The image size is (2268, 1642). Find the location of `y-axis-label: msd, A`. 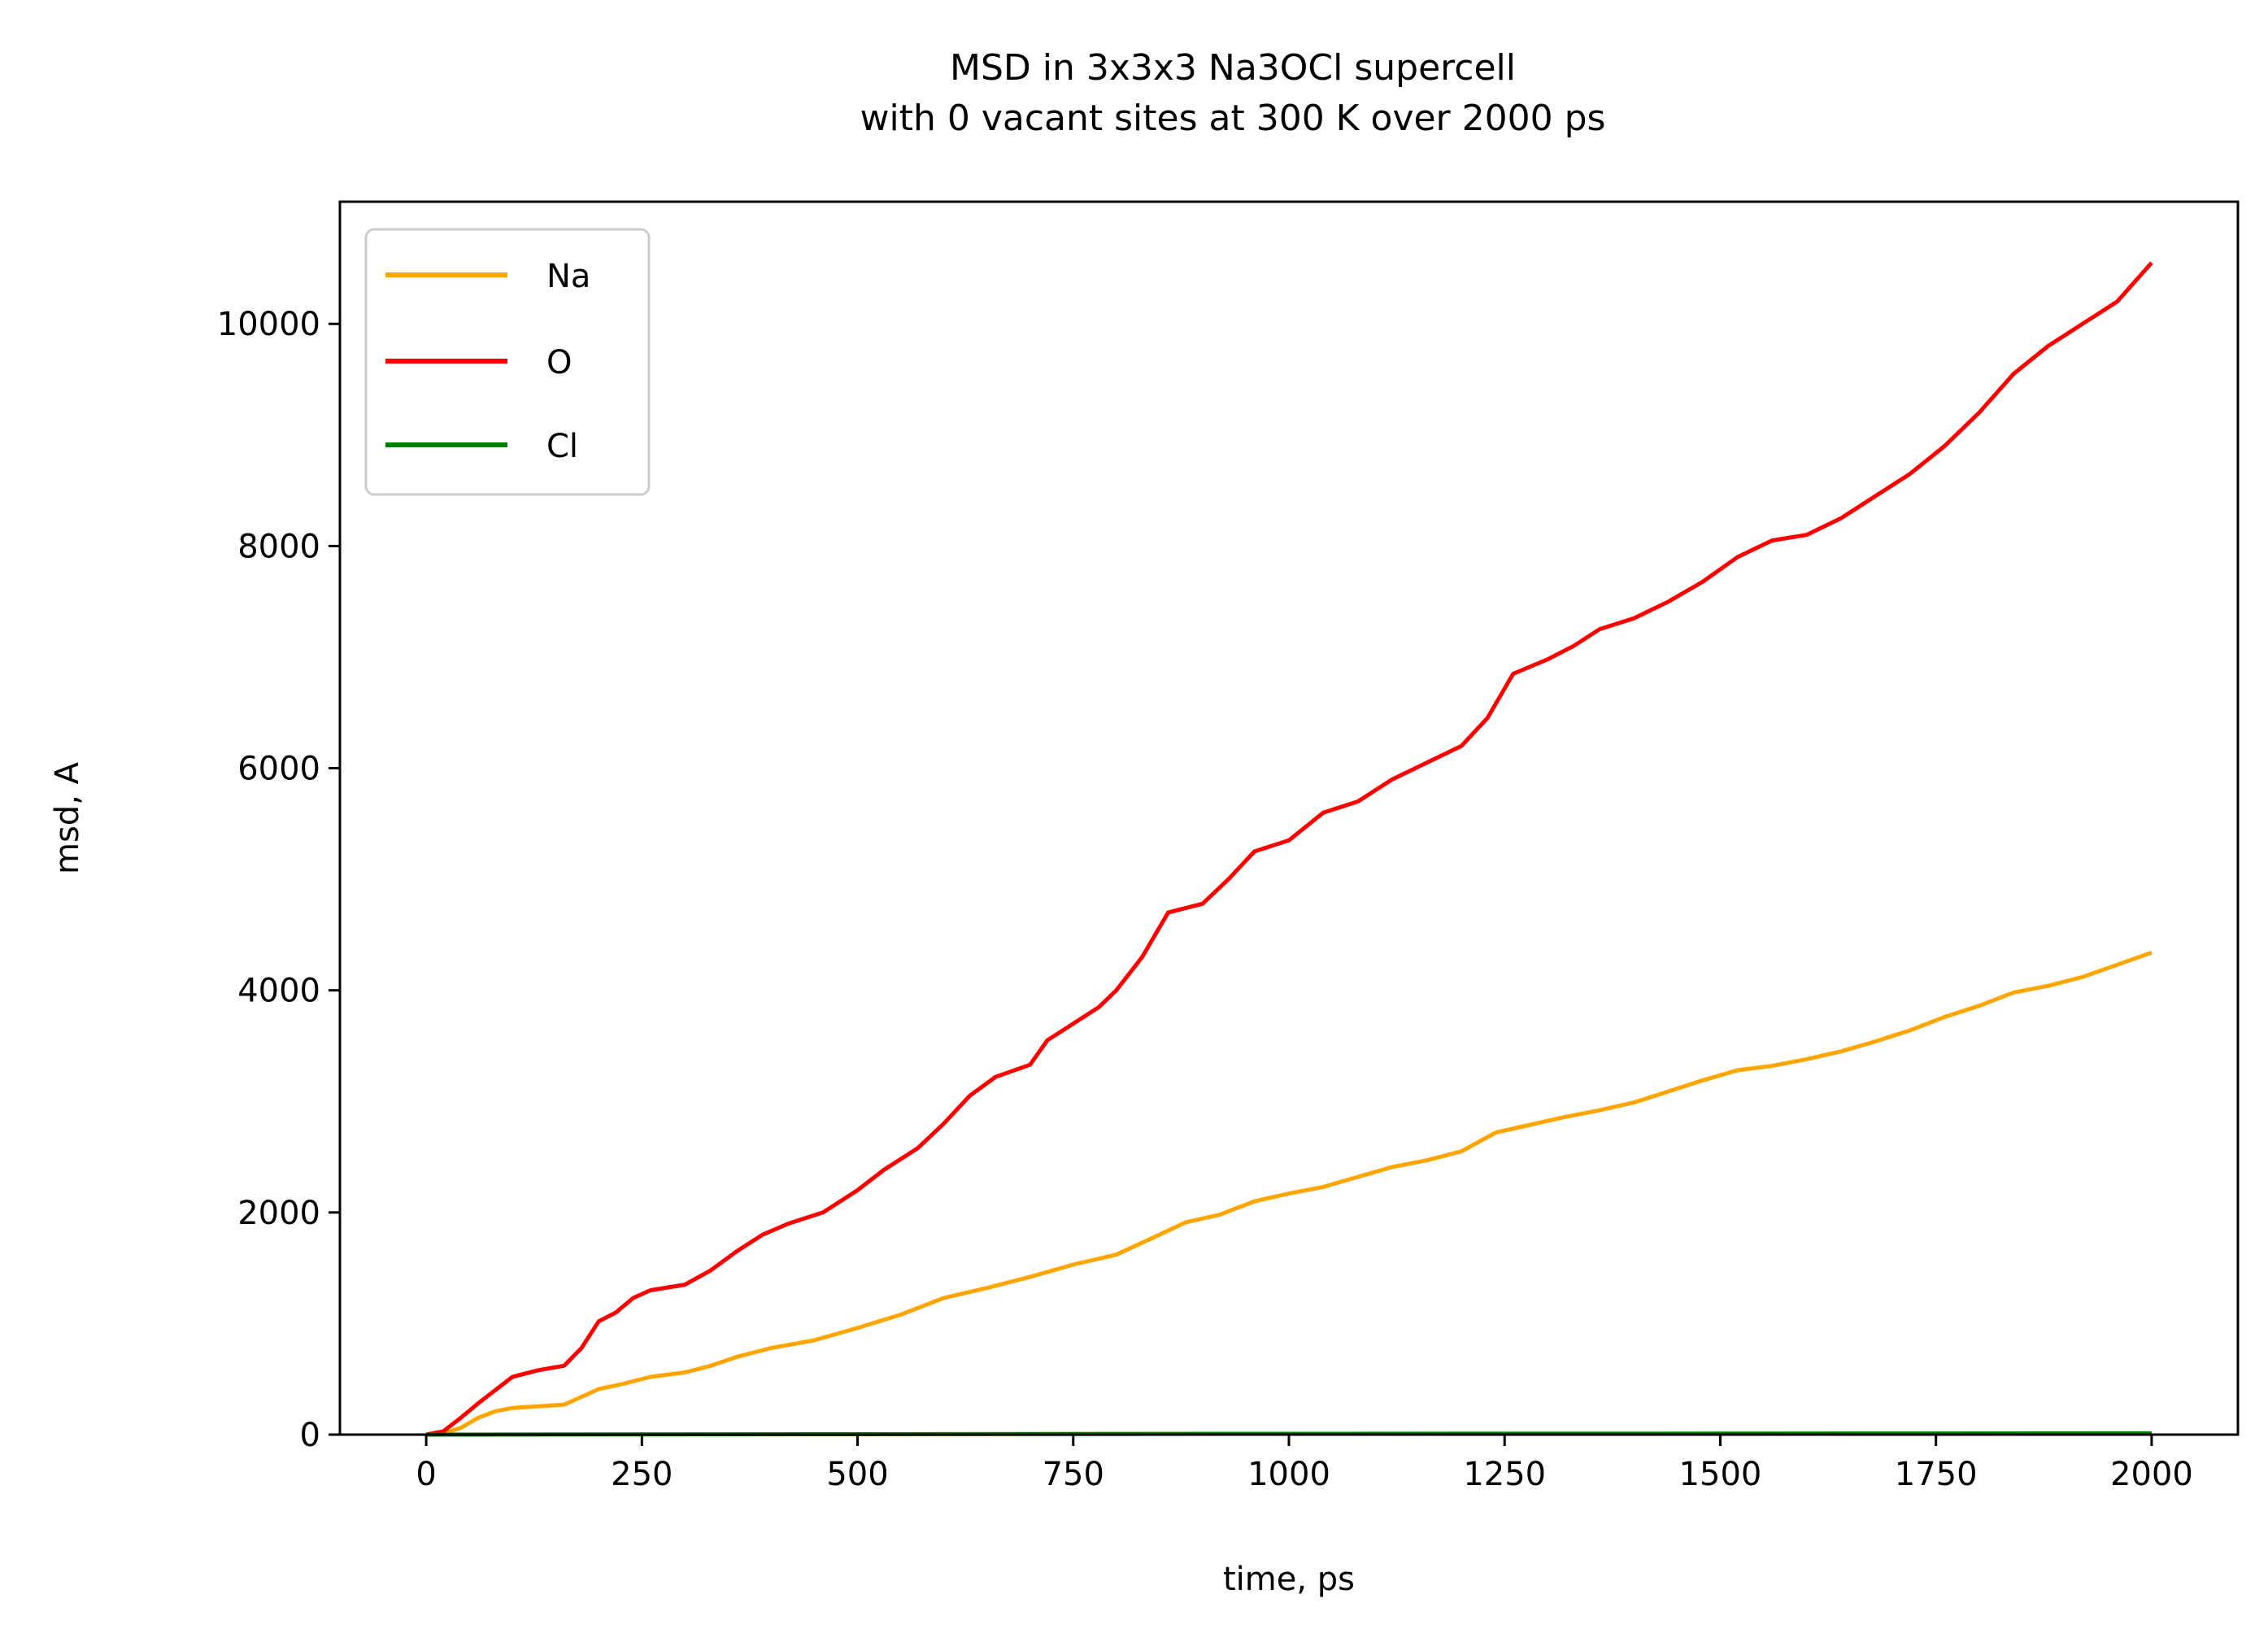

y-axis-label: msd, A is located at coordinates (67, 817).